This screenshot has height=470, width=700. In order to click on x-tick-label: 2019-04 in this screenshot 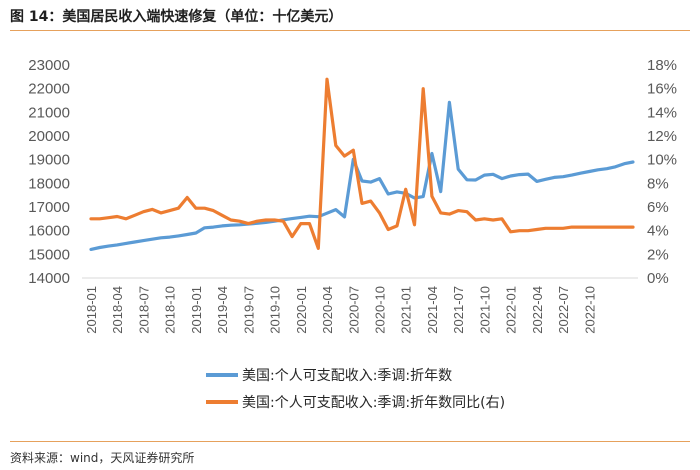, I will do `click(222, 310)`.